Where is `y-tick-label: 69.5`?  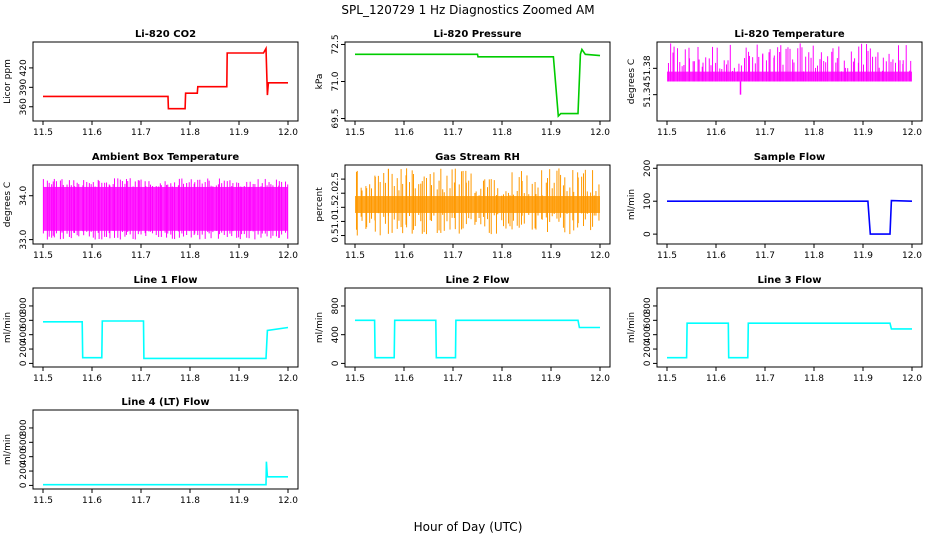 y-tick-label: 69.5 is located at coordinates (336, 119).